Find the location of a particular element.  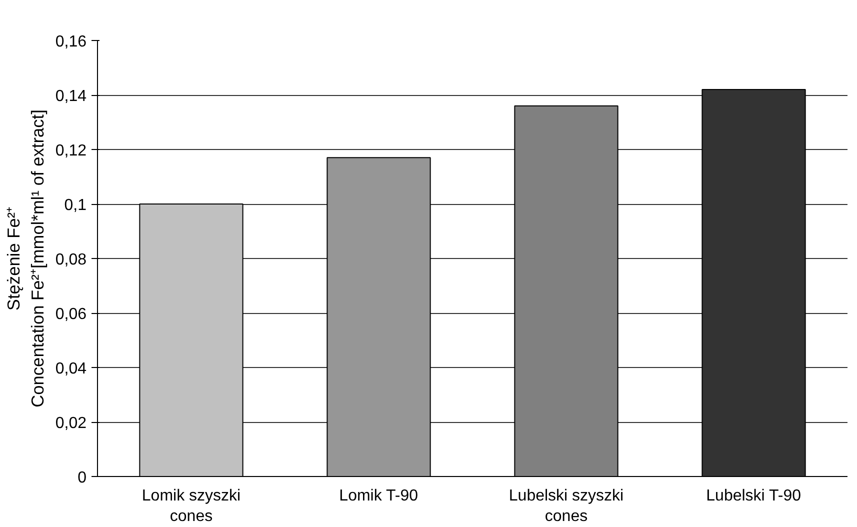

y-tick-label: 0,16 is located at coordinates (71, 42).